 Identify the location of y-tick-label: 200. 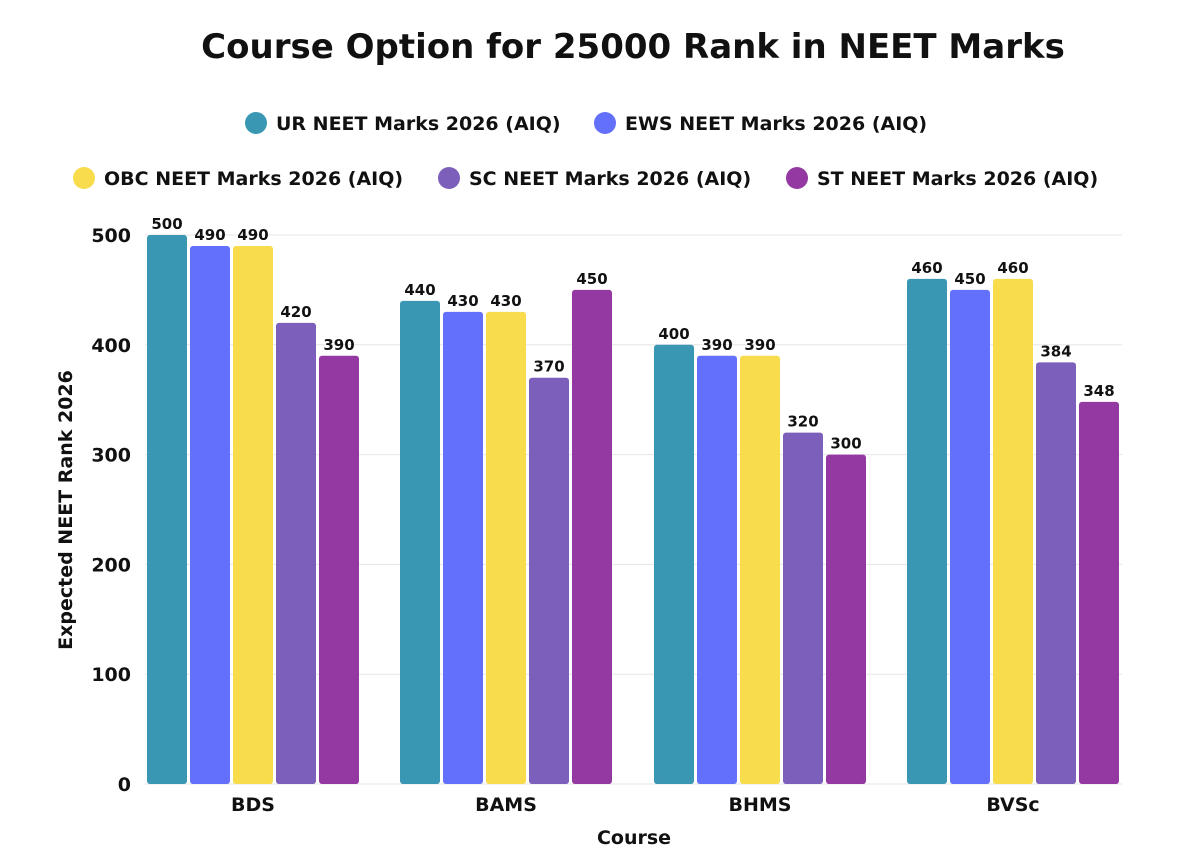
(111, 565).